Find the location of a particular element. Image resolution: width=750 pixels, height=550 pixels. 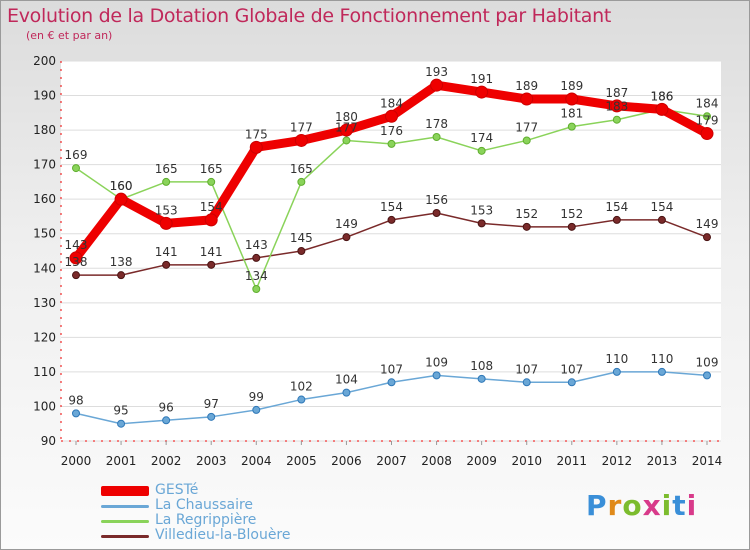

data-label-geste-2008: 193 is located at coordinates (436, 72).